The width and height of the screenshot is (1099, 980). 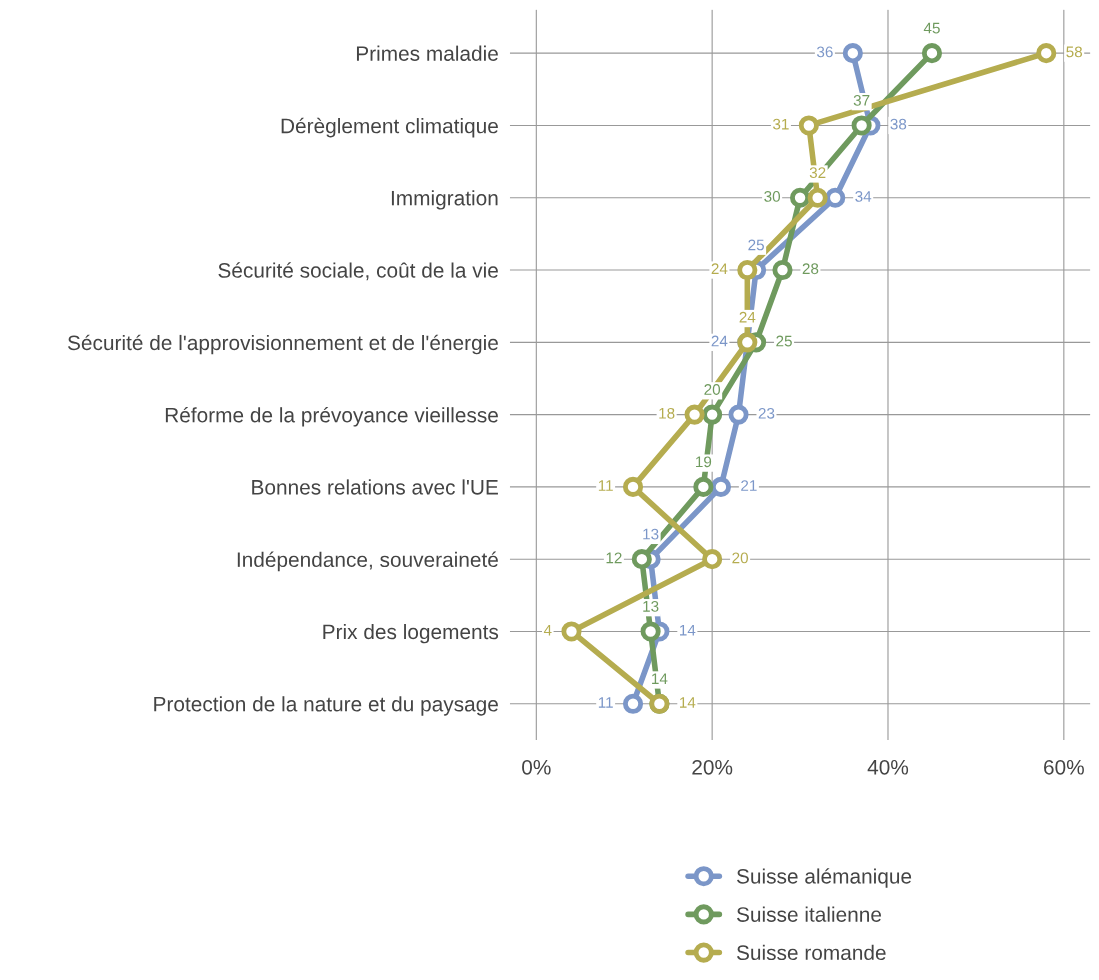 What do you see at coordinates (712, 767) in the screenshot?
I see `x-tick-label: 20%` at bounding box center [712, 767].